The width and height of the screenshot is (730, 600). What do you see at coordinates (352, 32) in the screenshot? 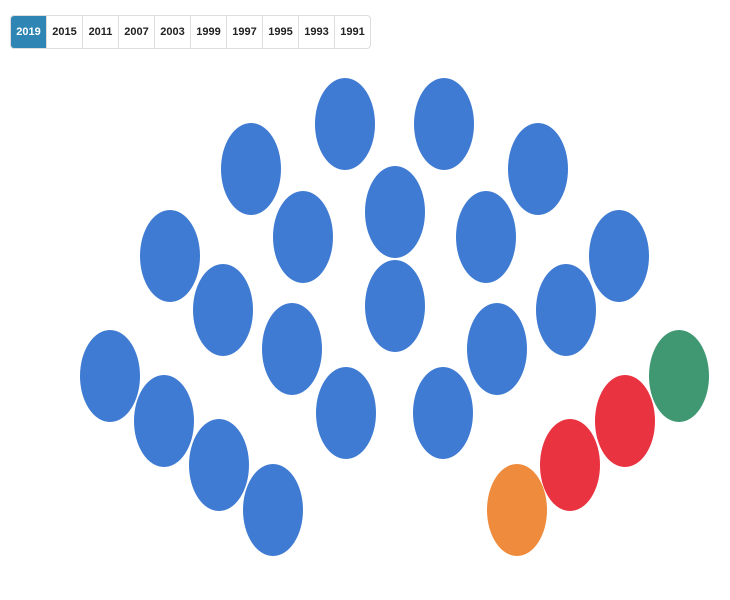
I see `year-tab: 1991` at bounding box center [352, 32].